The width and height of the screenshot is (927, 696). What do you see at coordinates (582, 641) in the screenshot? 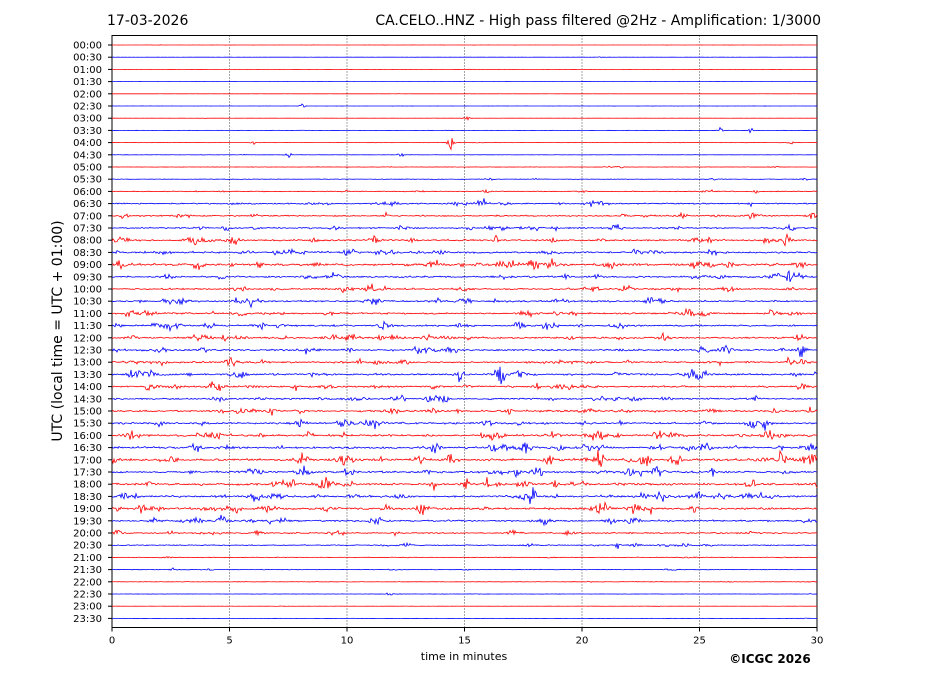
I see `x-tick-label: 20` at bounding box center [582, 641].